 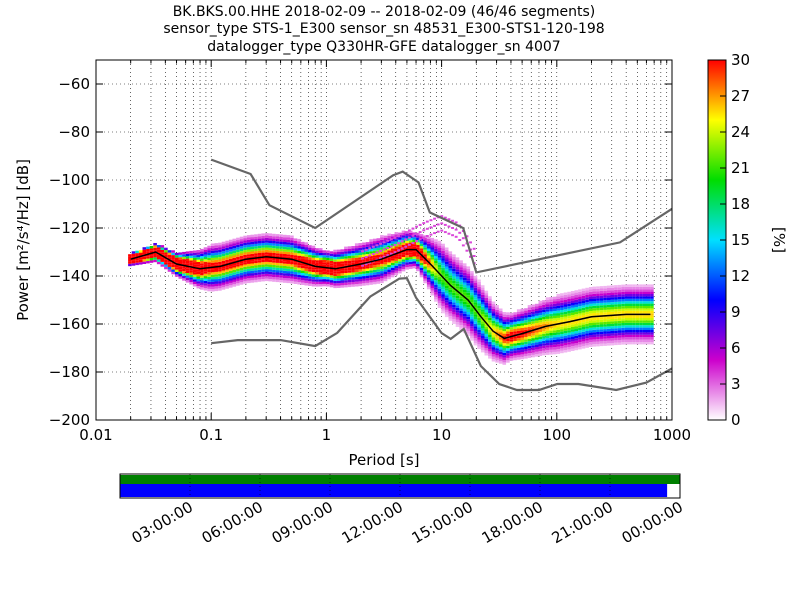 What do you see at coordinates (69, 228) in the screenshot?
I see `y-tick-label: −120` at bounding box center [69, 228].